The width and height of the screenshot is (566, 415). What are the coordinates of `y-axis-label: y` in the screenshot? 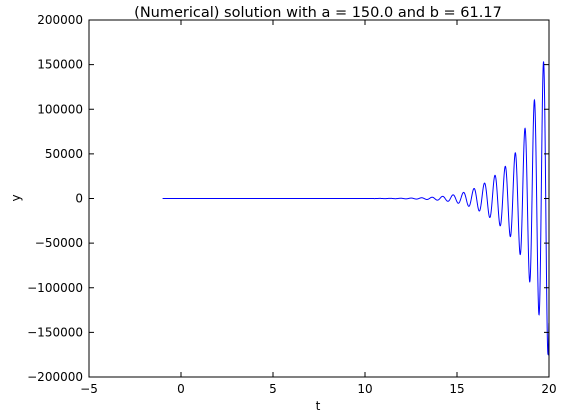 It's located at (16, 197).